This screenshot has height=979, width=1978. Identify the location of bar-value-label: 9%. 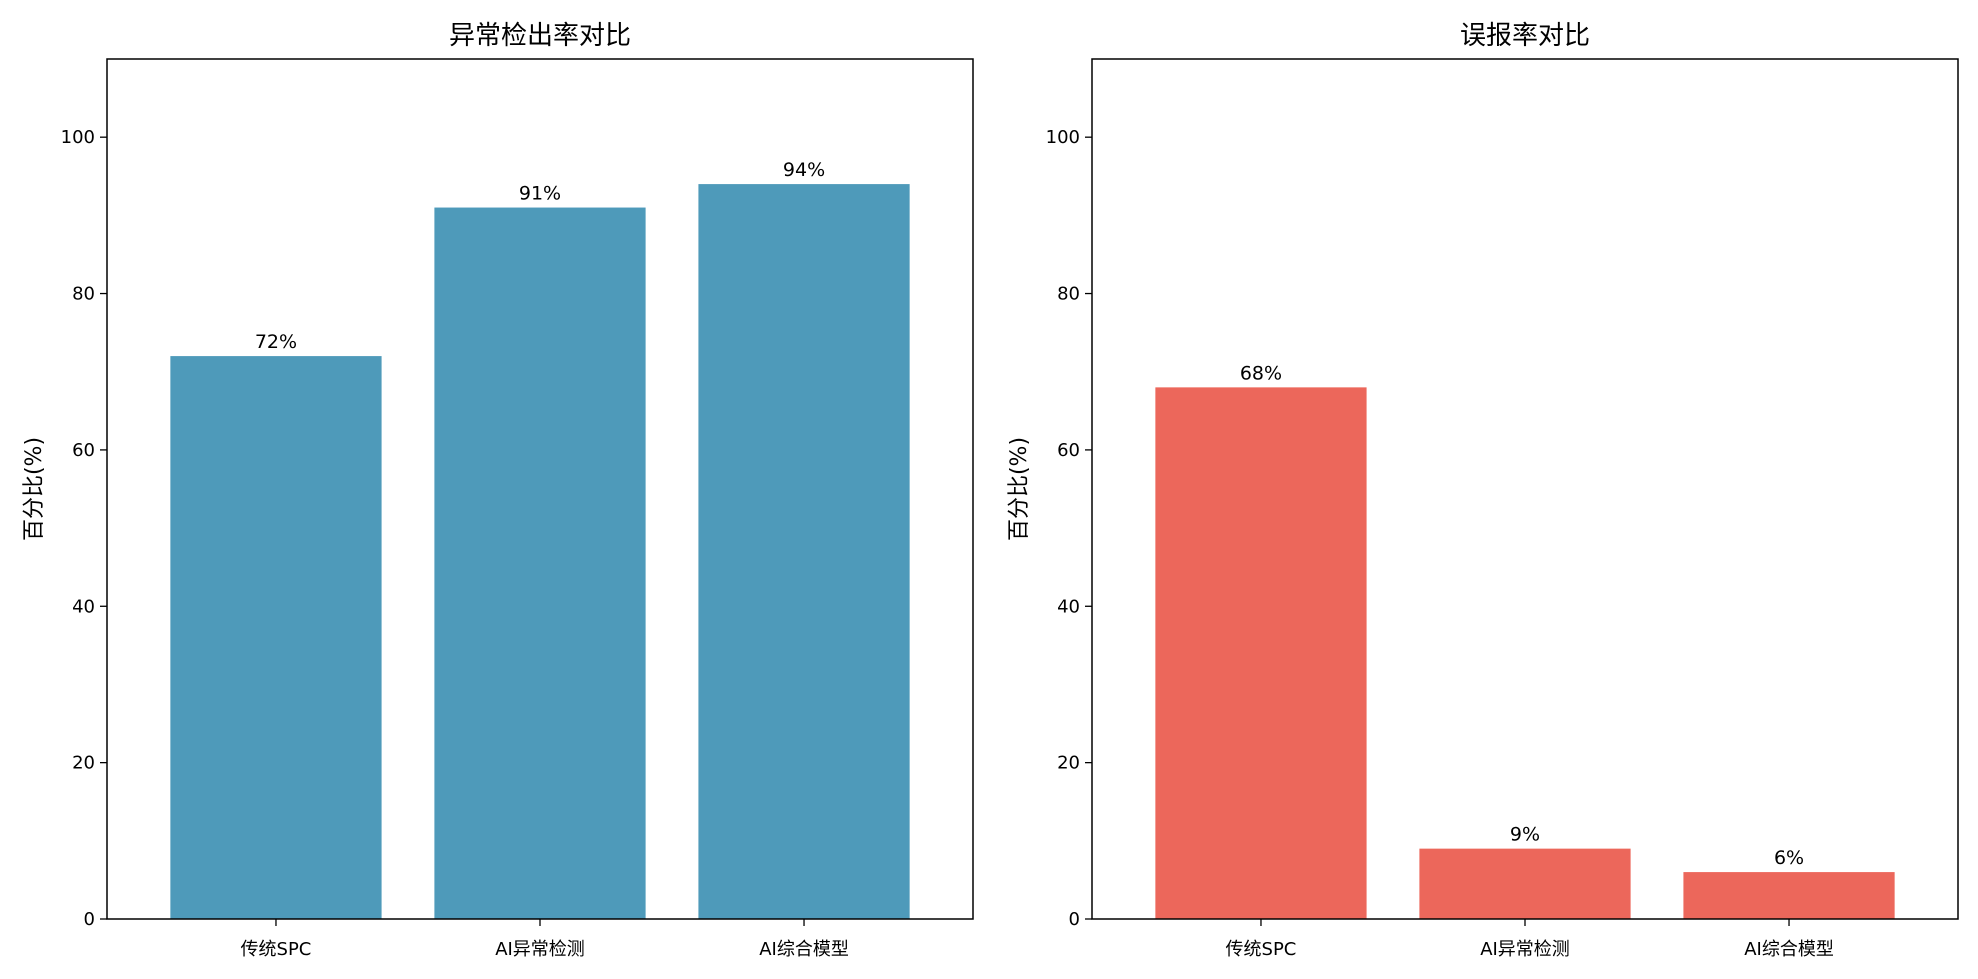
(1525, 835).